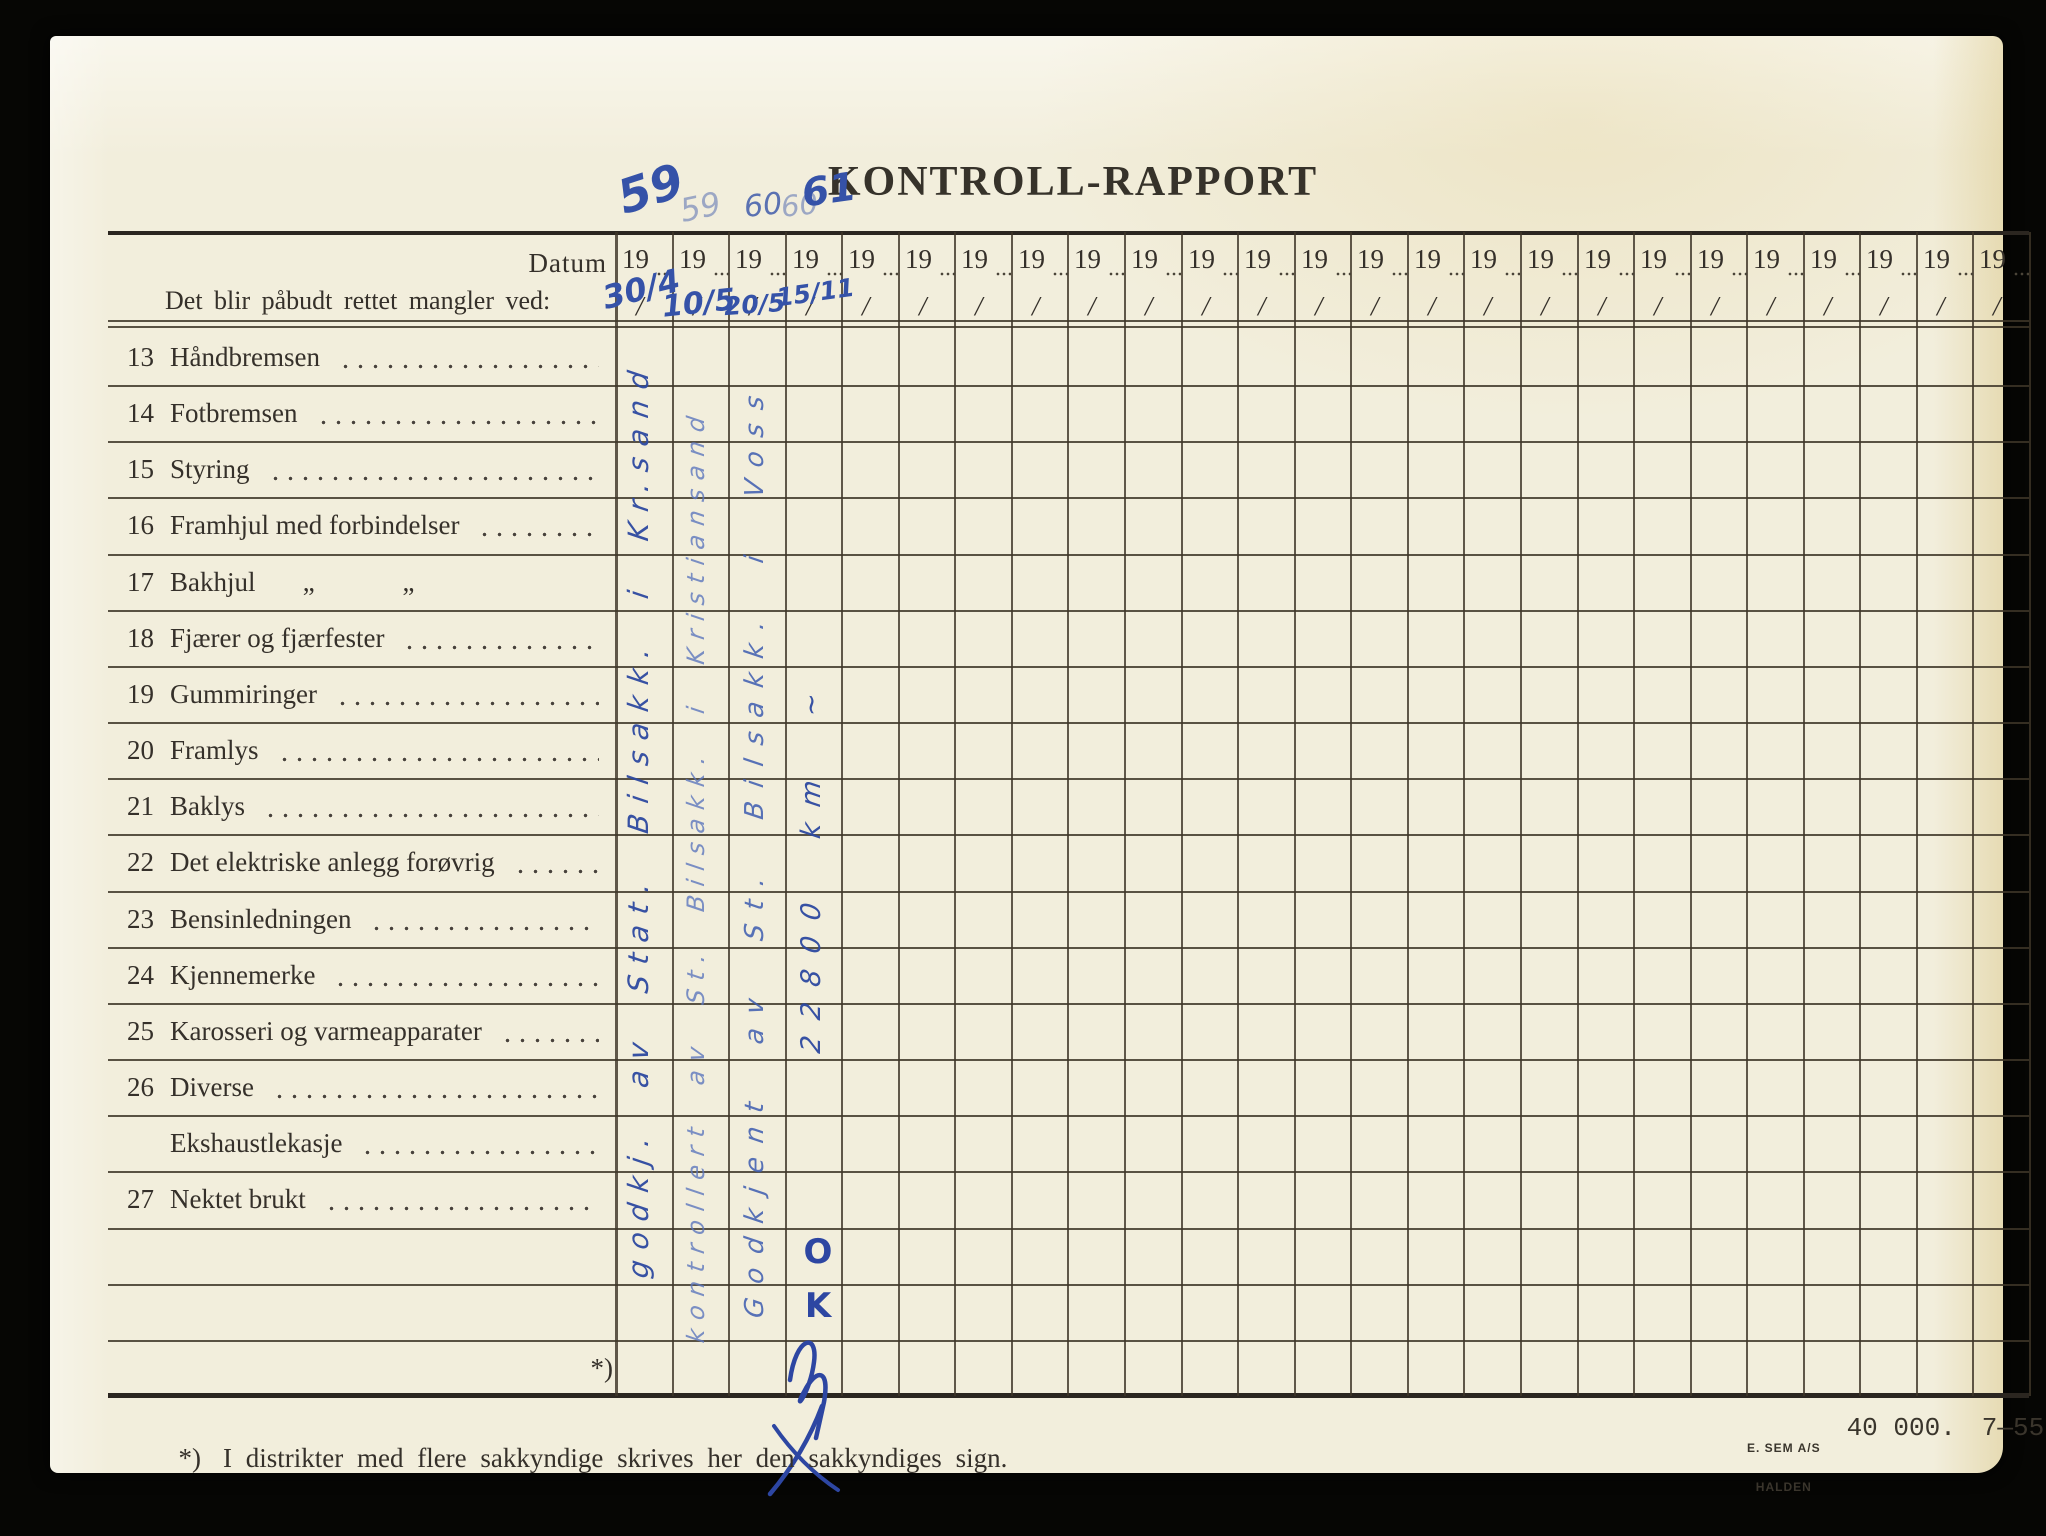 The image size is (2046, 1536). What do you see at coordinates (140, 1086) in the screenshot?
I see `row-number: 26` at bounding box center [140, 1086].